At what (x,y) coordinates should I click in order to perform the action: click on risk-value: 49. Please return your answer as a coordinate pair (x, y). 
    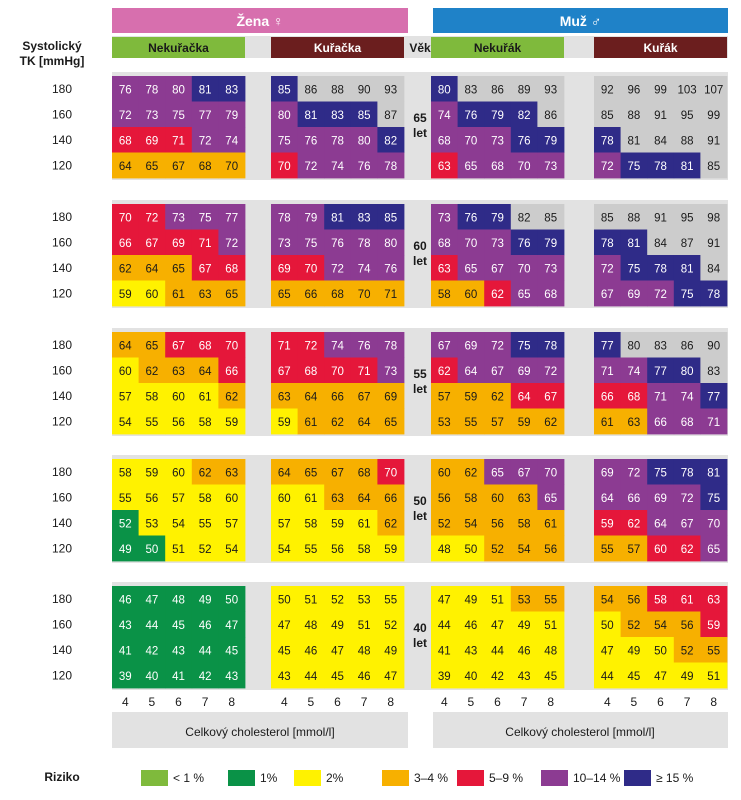
    Looking at the image, I should click on (125, 550).